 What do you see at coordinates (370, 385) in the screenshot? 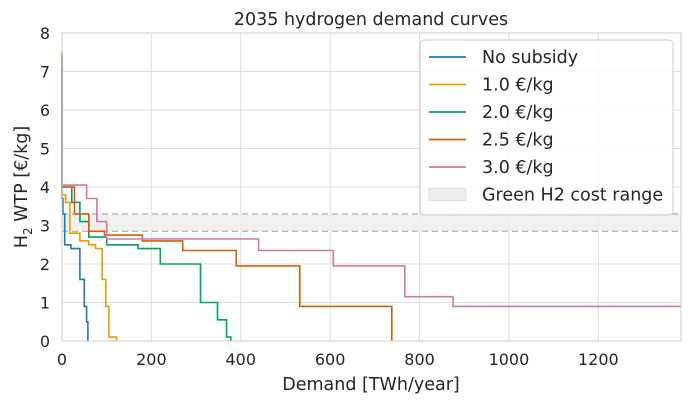
I see `x-axis-label: Demand [TWh/year]` at bounding box center [370, 385].